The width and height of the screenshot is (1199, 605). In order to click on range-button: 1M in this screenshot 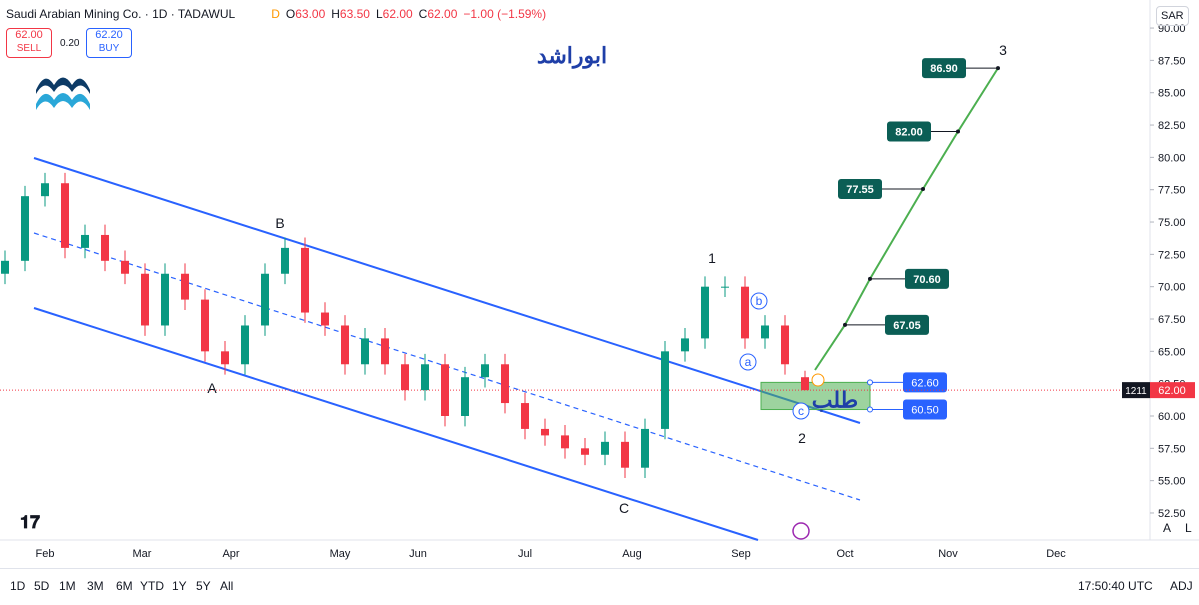, I will do `click(67, 586)`.